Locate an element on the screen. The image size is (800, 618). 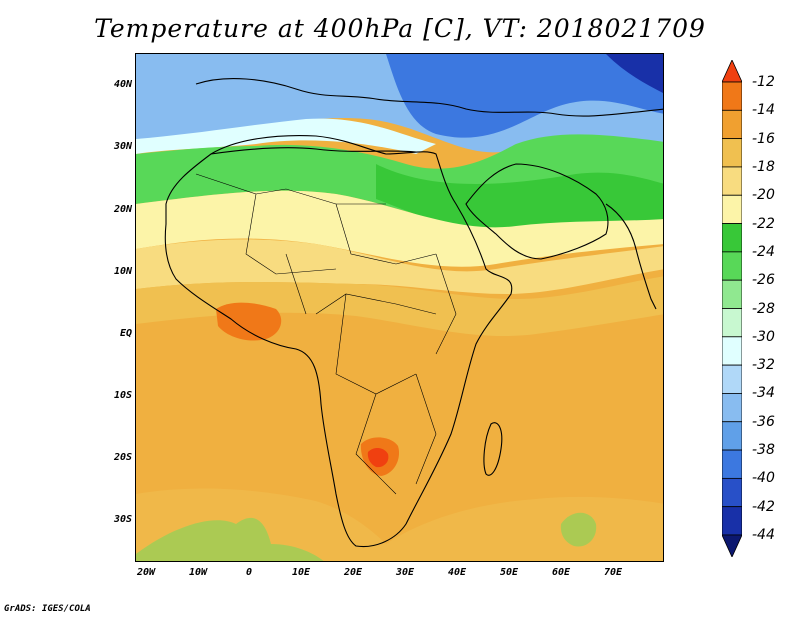
lon-tick-20e: 20E is located at coordinates (353, 572).